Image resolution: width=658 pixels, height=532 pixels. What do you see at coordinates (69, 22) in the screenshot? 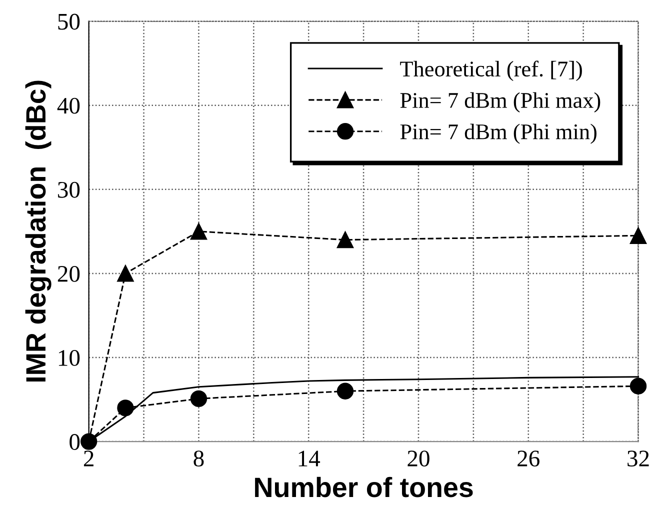
I see `y-tick-label: 50` at bounding box center [69, 22].